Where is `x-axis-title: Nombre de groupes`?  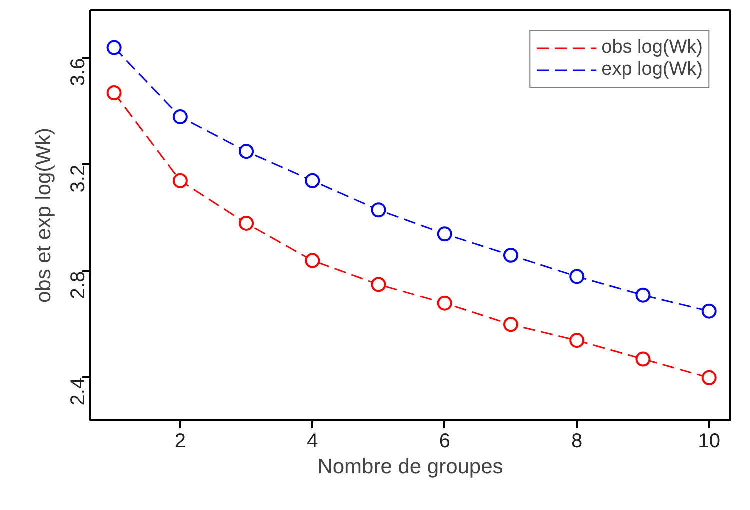
x-axis-title: Nombre de groupes is located at coordinates (411, 467).